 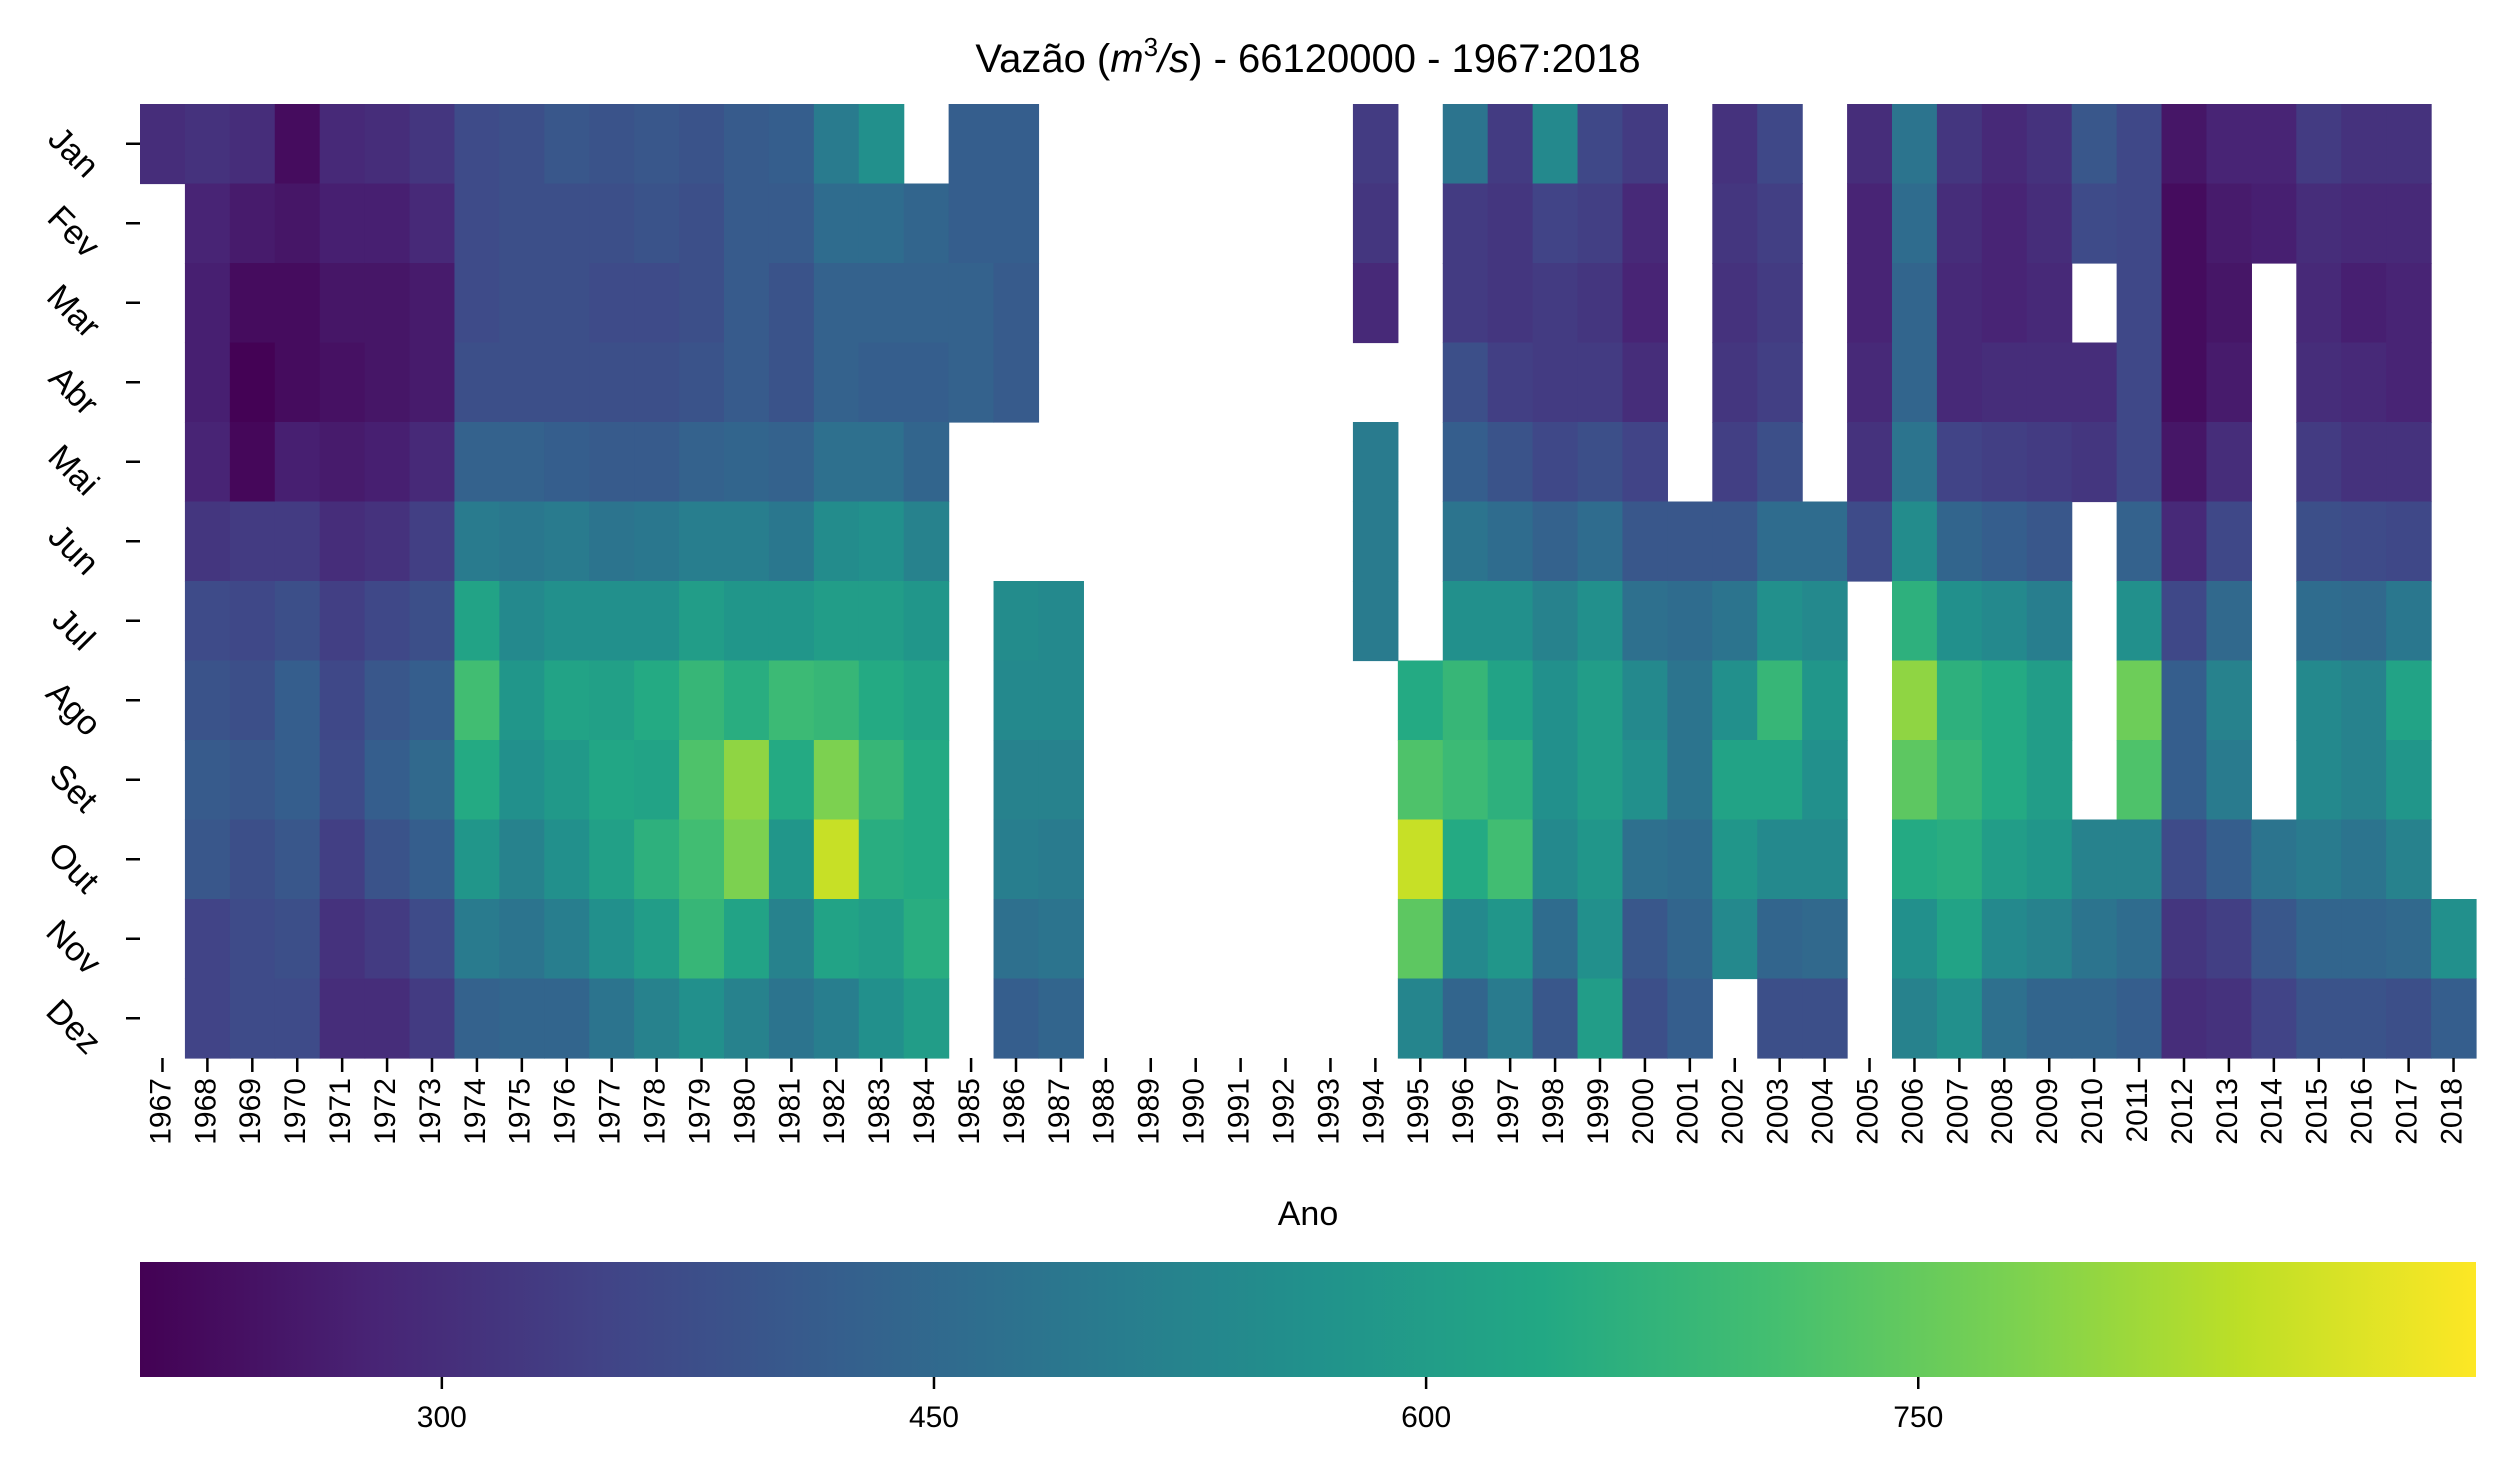 What do you see at coordinates (2184, 939) in the screenshot?
I see `heatmap-cell-2012-Nov` at bounding box center [2184, 939].